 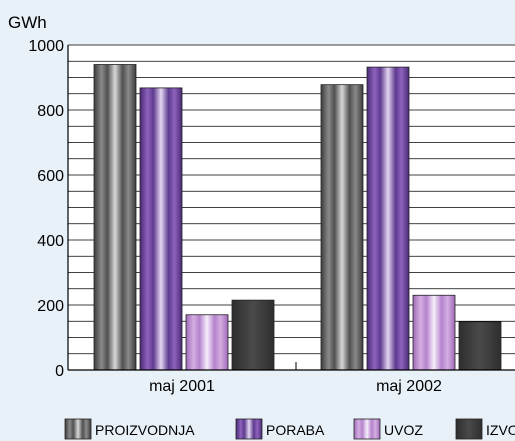 What do you see at coordinates (46, 209) in the screenshot?
I see `y-tick-labels: 0 200 400 600 800 1000` at bounding box center [46, 209].